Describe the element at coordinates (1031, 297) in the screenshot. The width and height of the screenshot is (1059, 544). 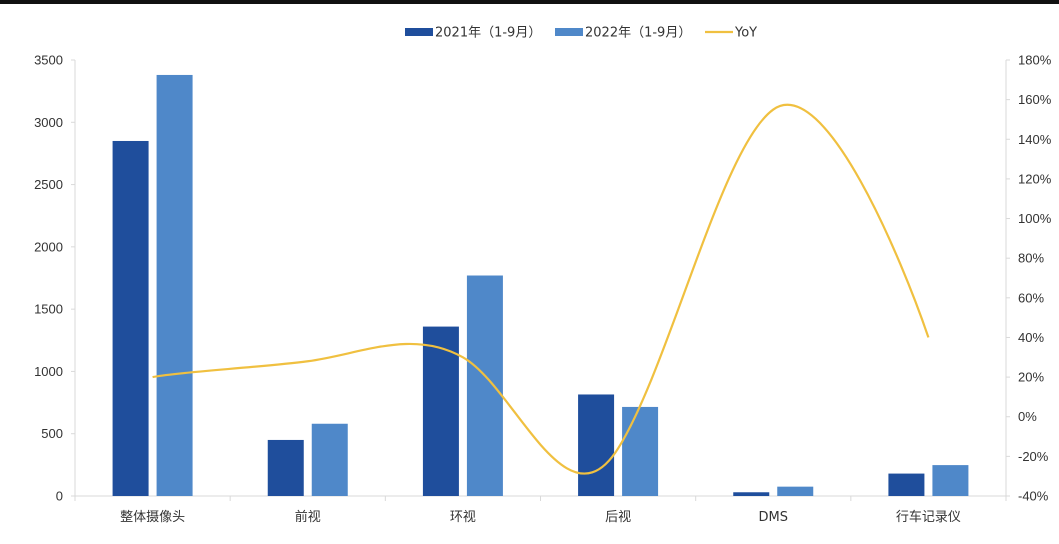
I see `right-tick-label: 60%` at that location.